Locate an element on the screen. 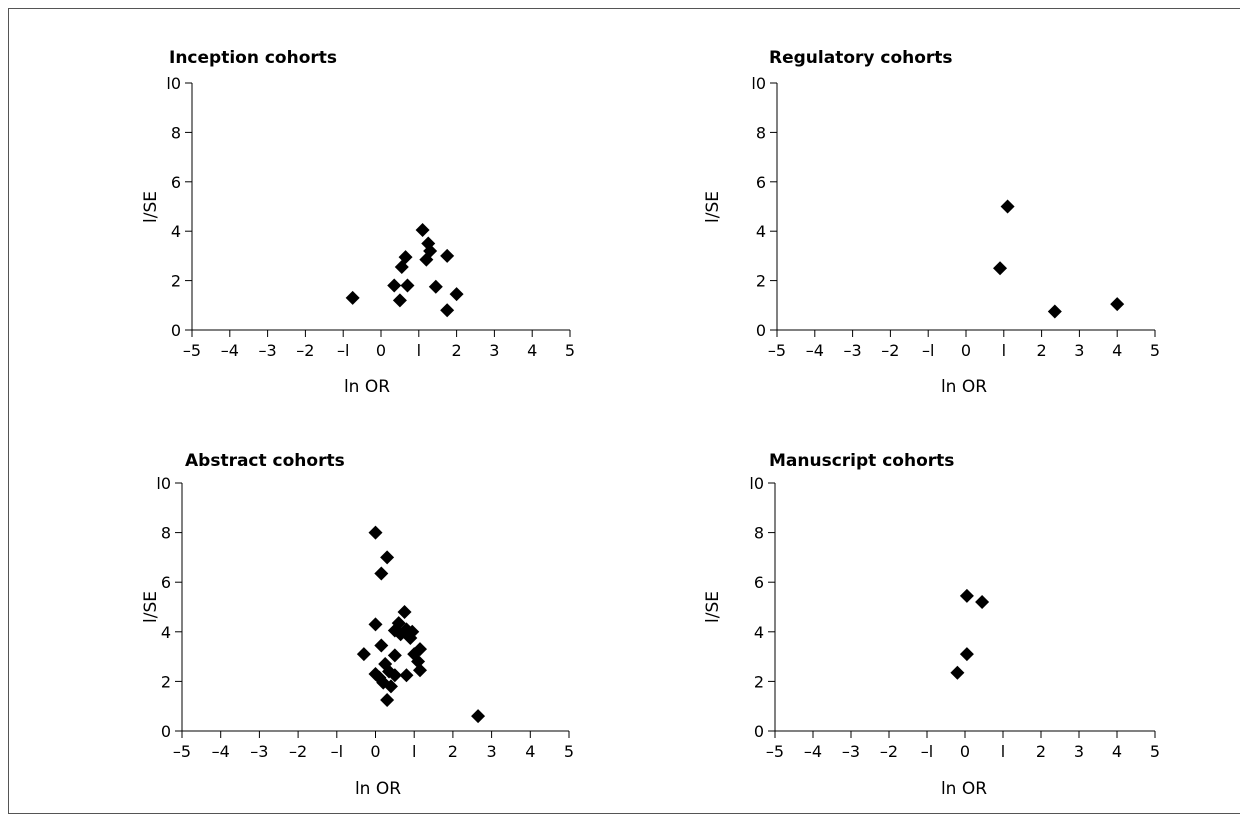  panel-title: Abstract cohorts is located at coordinates (265, 461).